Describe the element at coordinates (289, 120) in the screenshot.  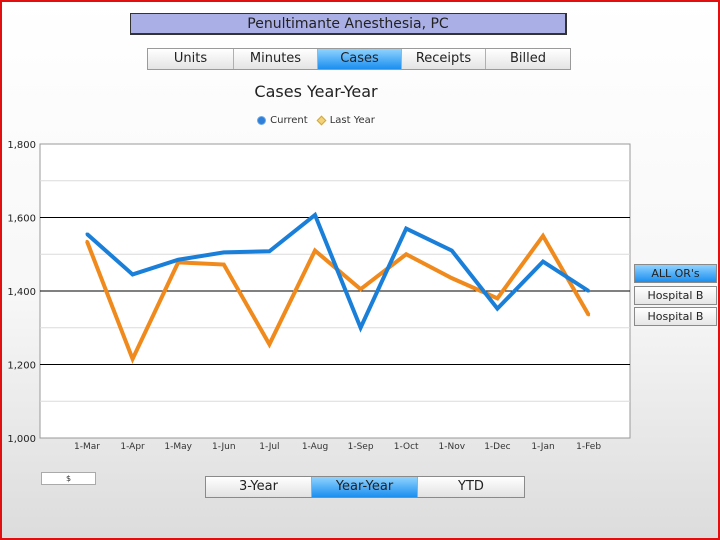
I see `legend-current-label: Current` at that location.